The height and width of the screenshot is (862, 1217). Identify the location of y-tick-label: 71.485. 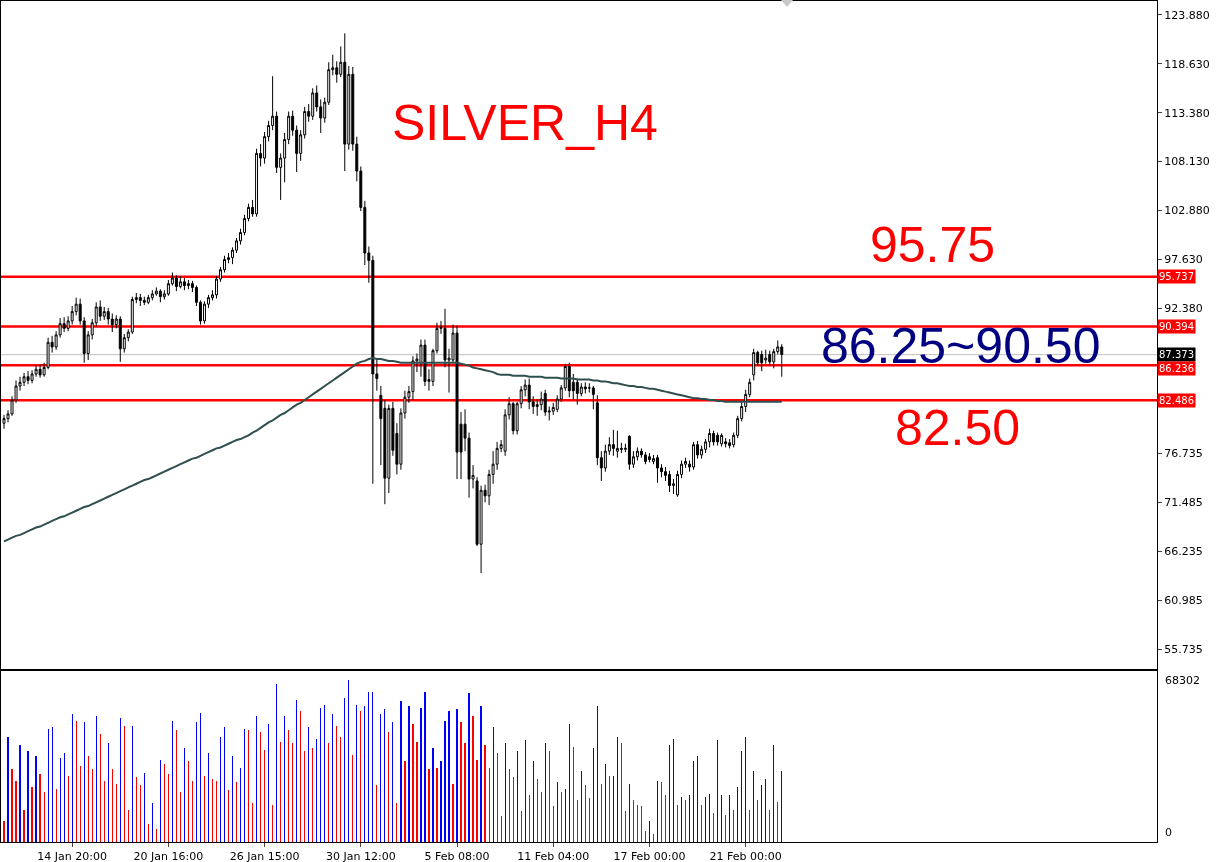
(1183, 503).